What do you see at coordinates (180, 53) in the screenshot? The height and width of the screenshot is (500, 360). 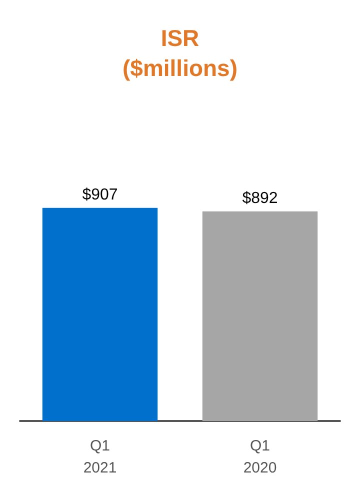 I see `chart-title: ISR ($millions)` at bounding box center [180, 53].